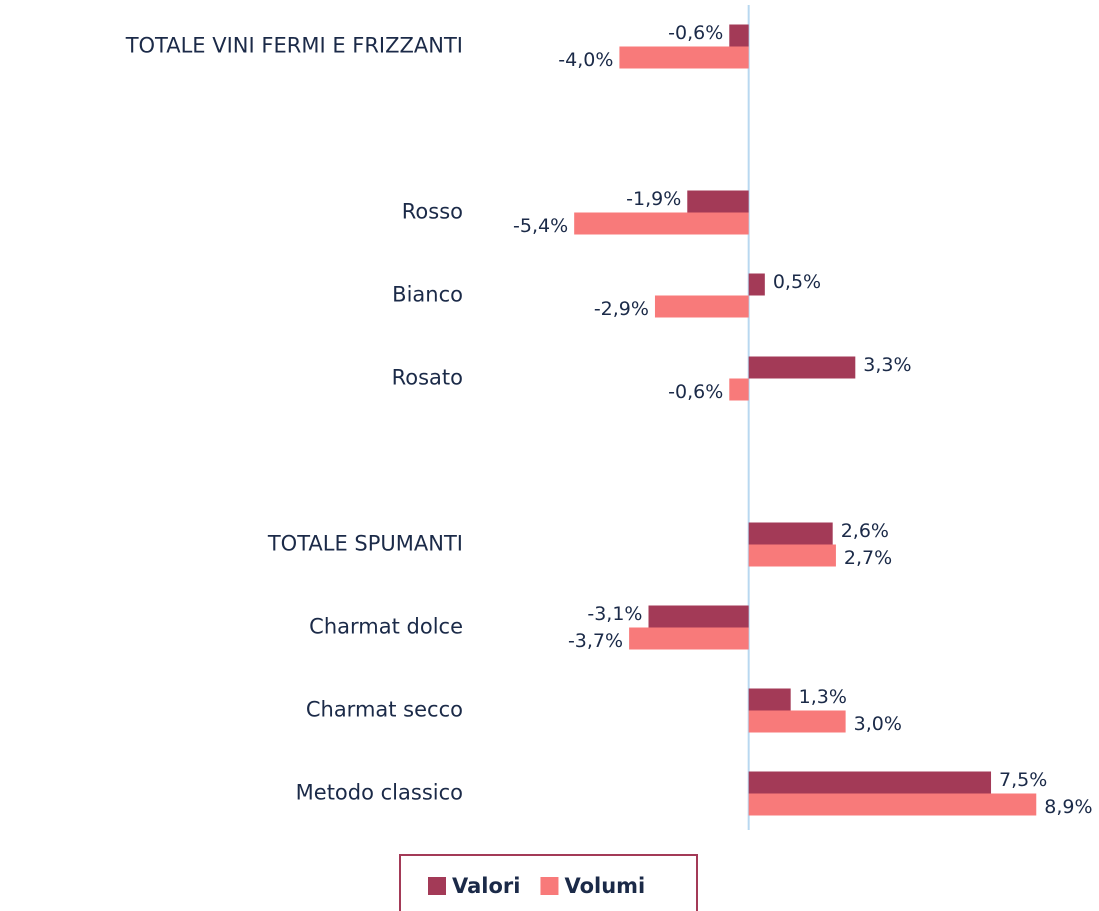 The height and width of the screenshot is (911, 1099). Describe the element at coordinates (486, 886) in the screenshot. I see `legend-label: Valori` at that location.